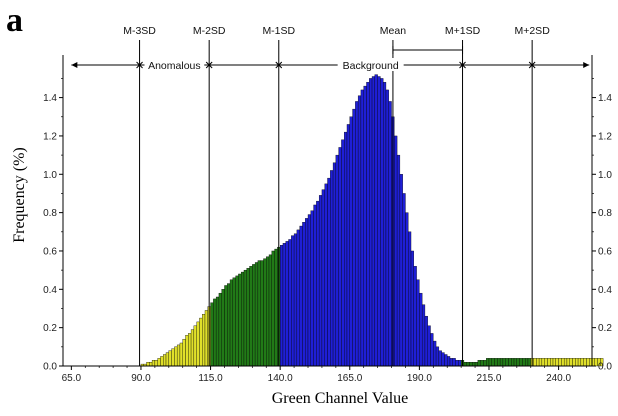 Image resolution: width=618 pixels, height=416 pixels. I want to click on y-tick-label-right: 0.0, so click(605, 367).